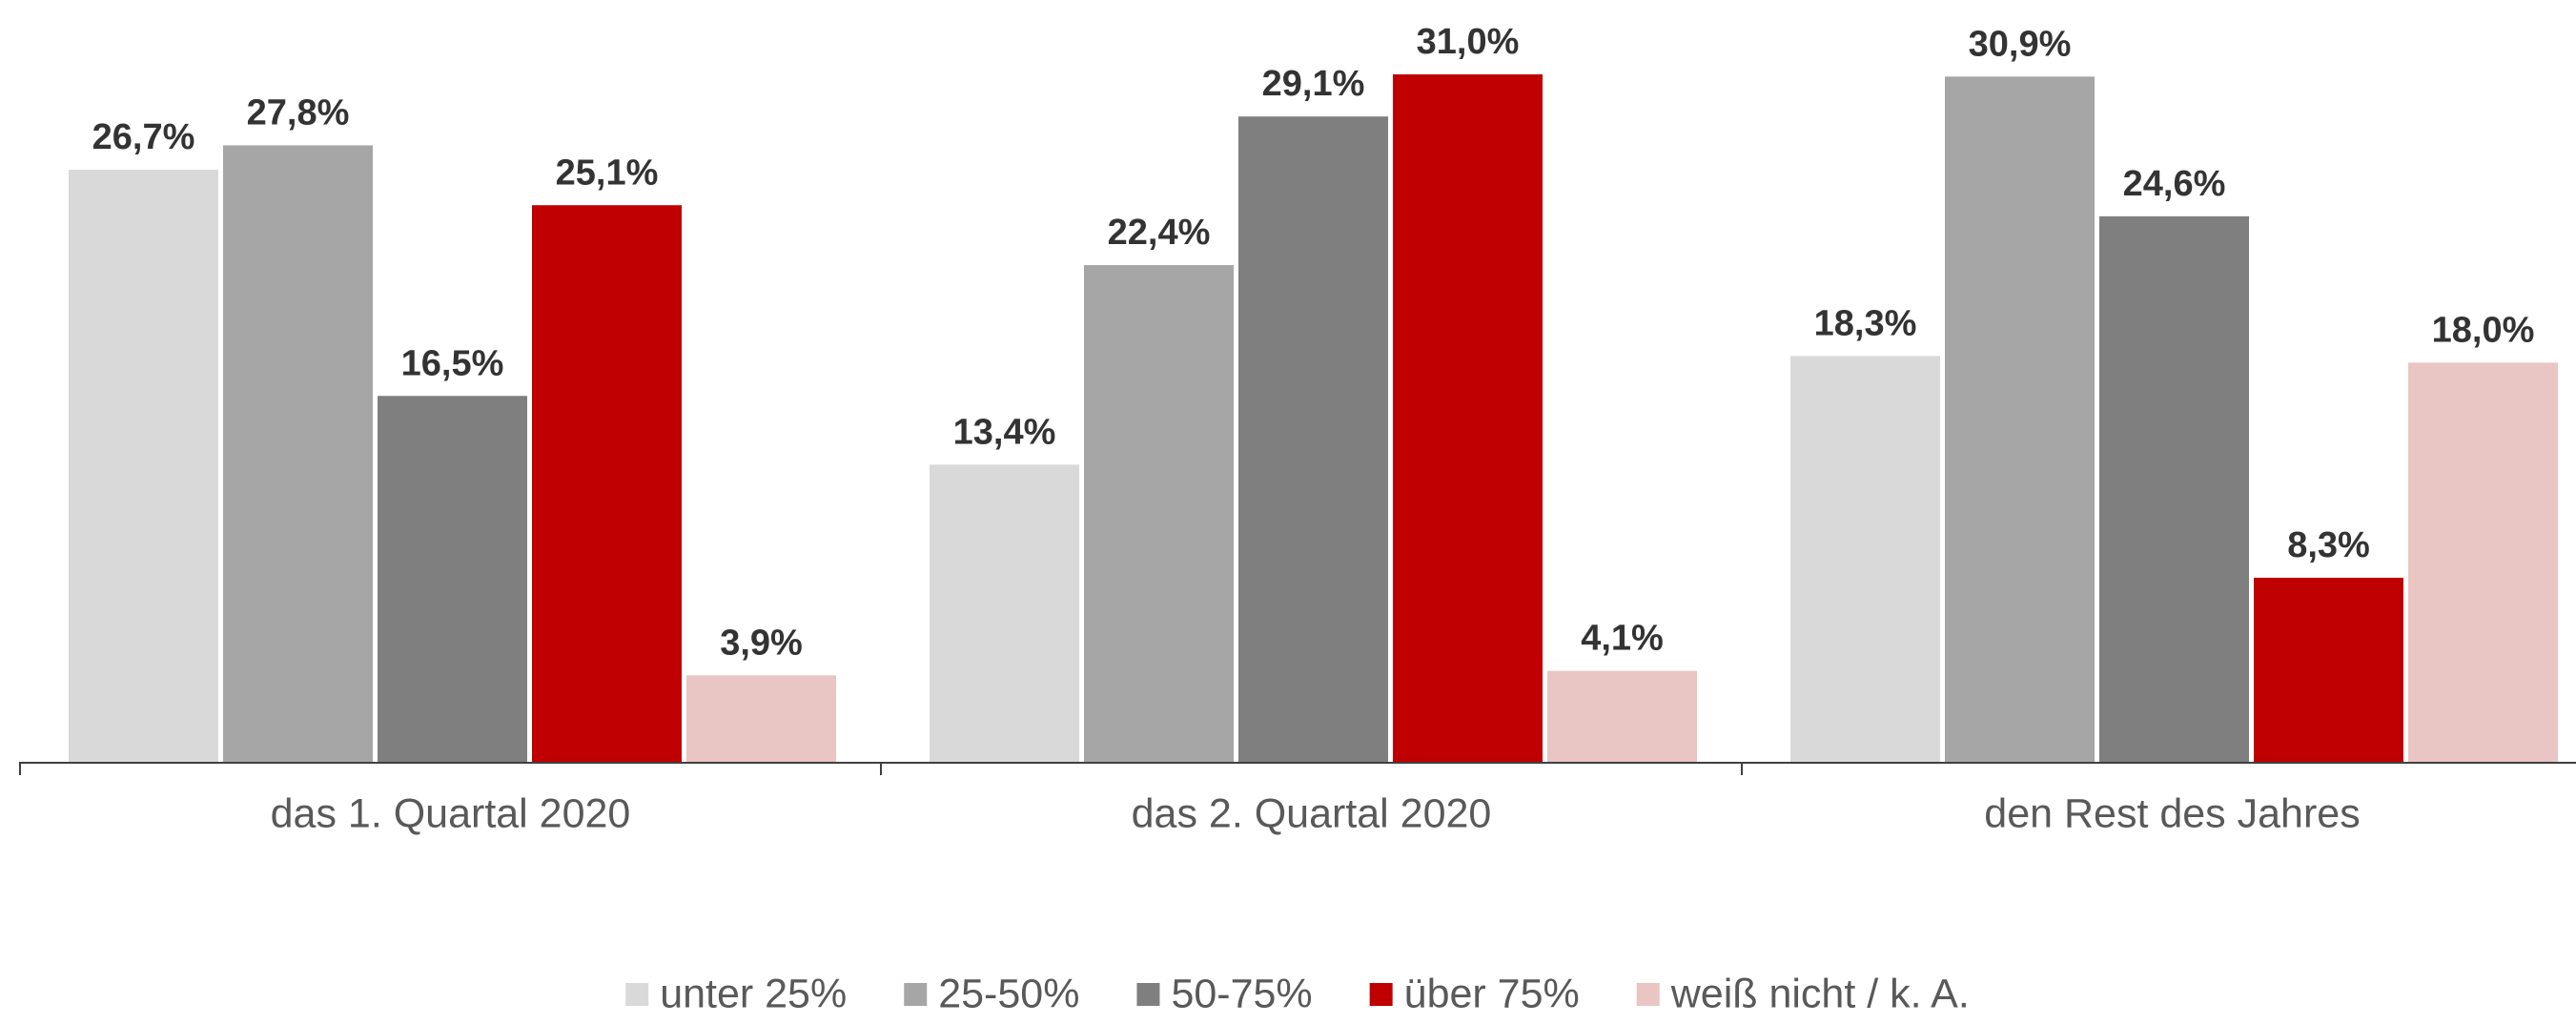 Image resolution: width=2576 pixels, height=1024 pixels. I want to click on category-label: das 2. Quartal 2020, so click(1312, 813).